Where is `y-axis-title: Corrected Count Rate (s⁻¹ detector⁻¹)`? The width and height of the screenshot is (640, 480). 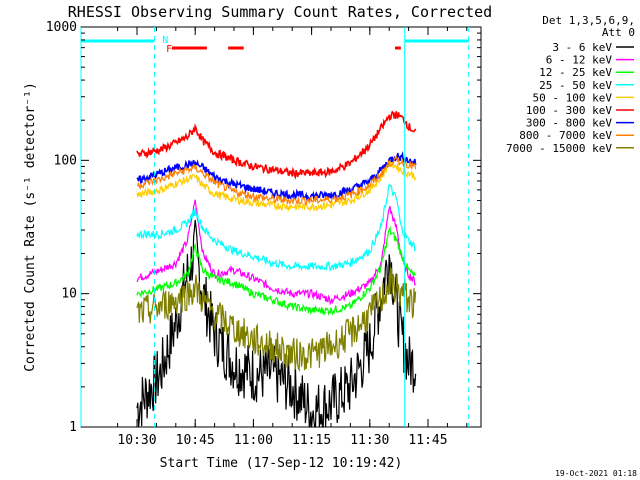
y-axis-title: Corrected Count Rate (s⁻¹ detector⁻¹) is located at coordinates (30, 227).